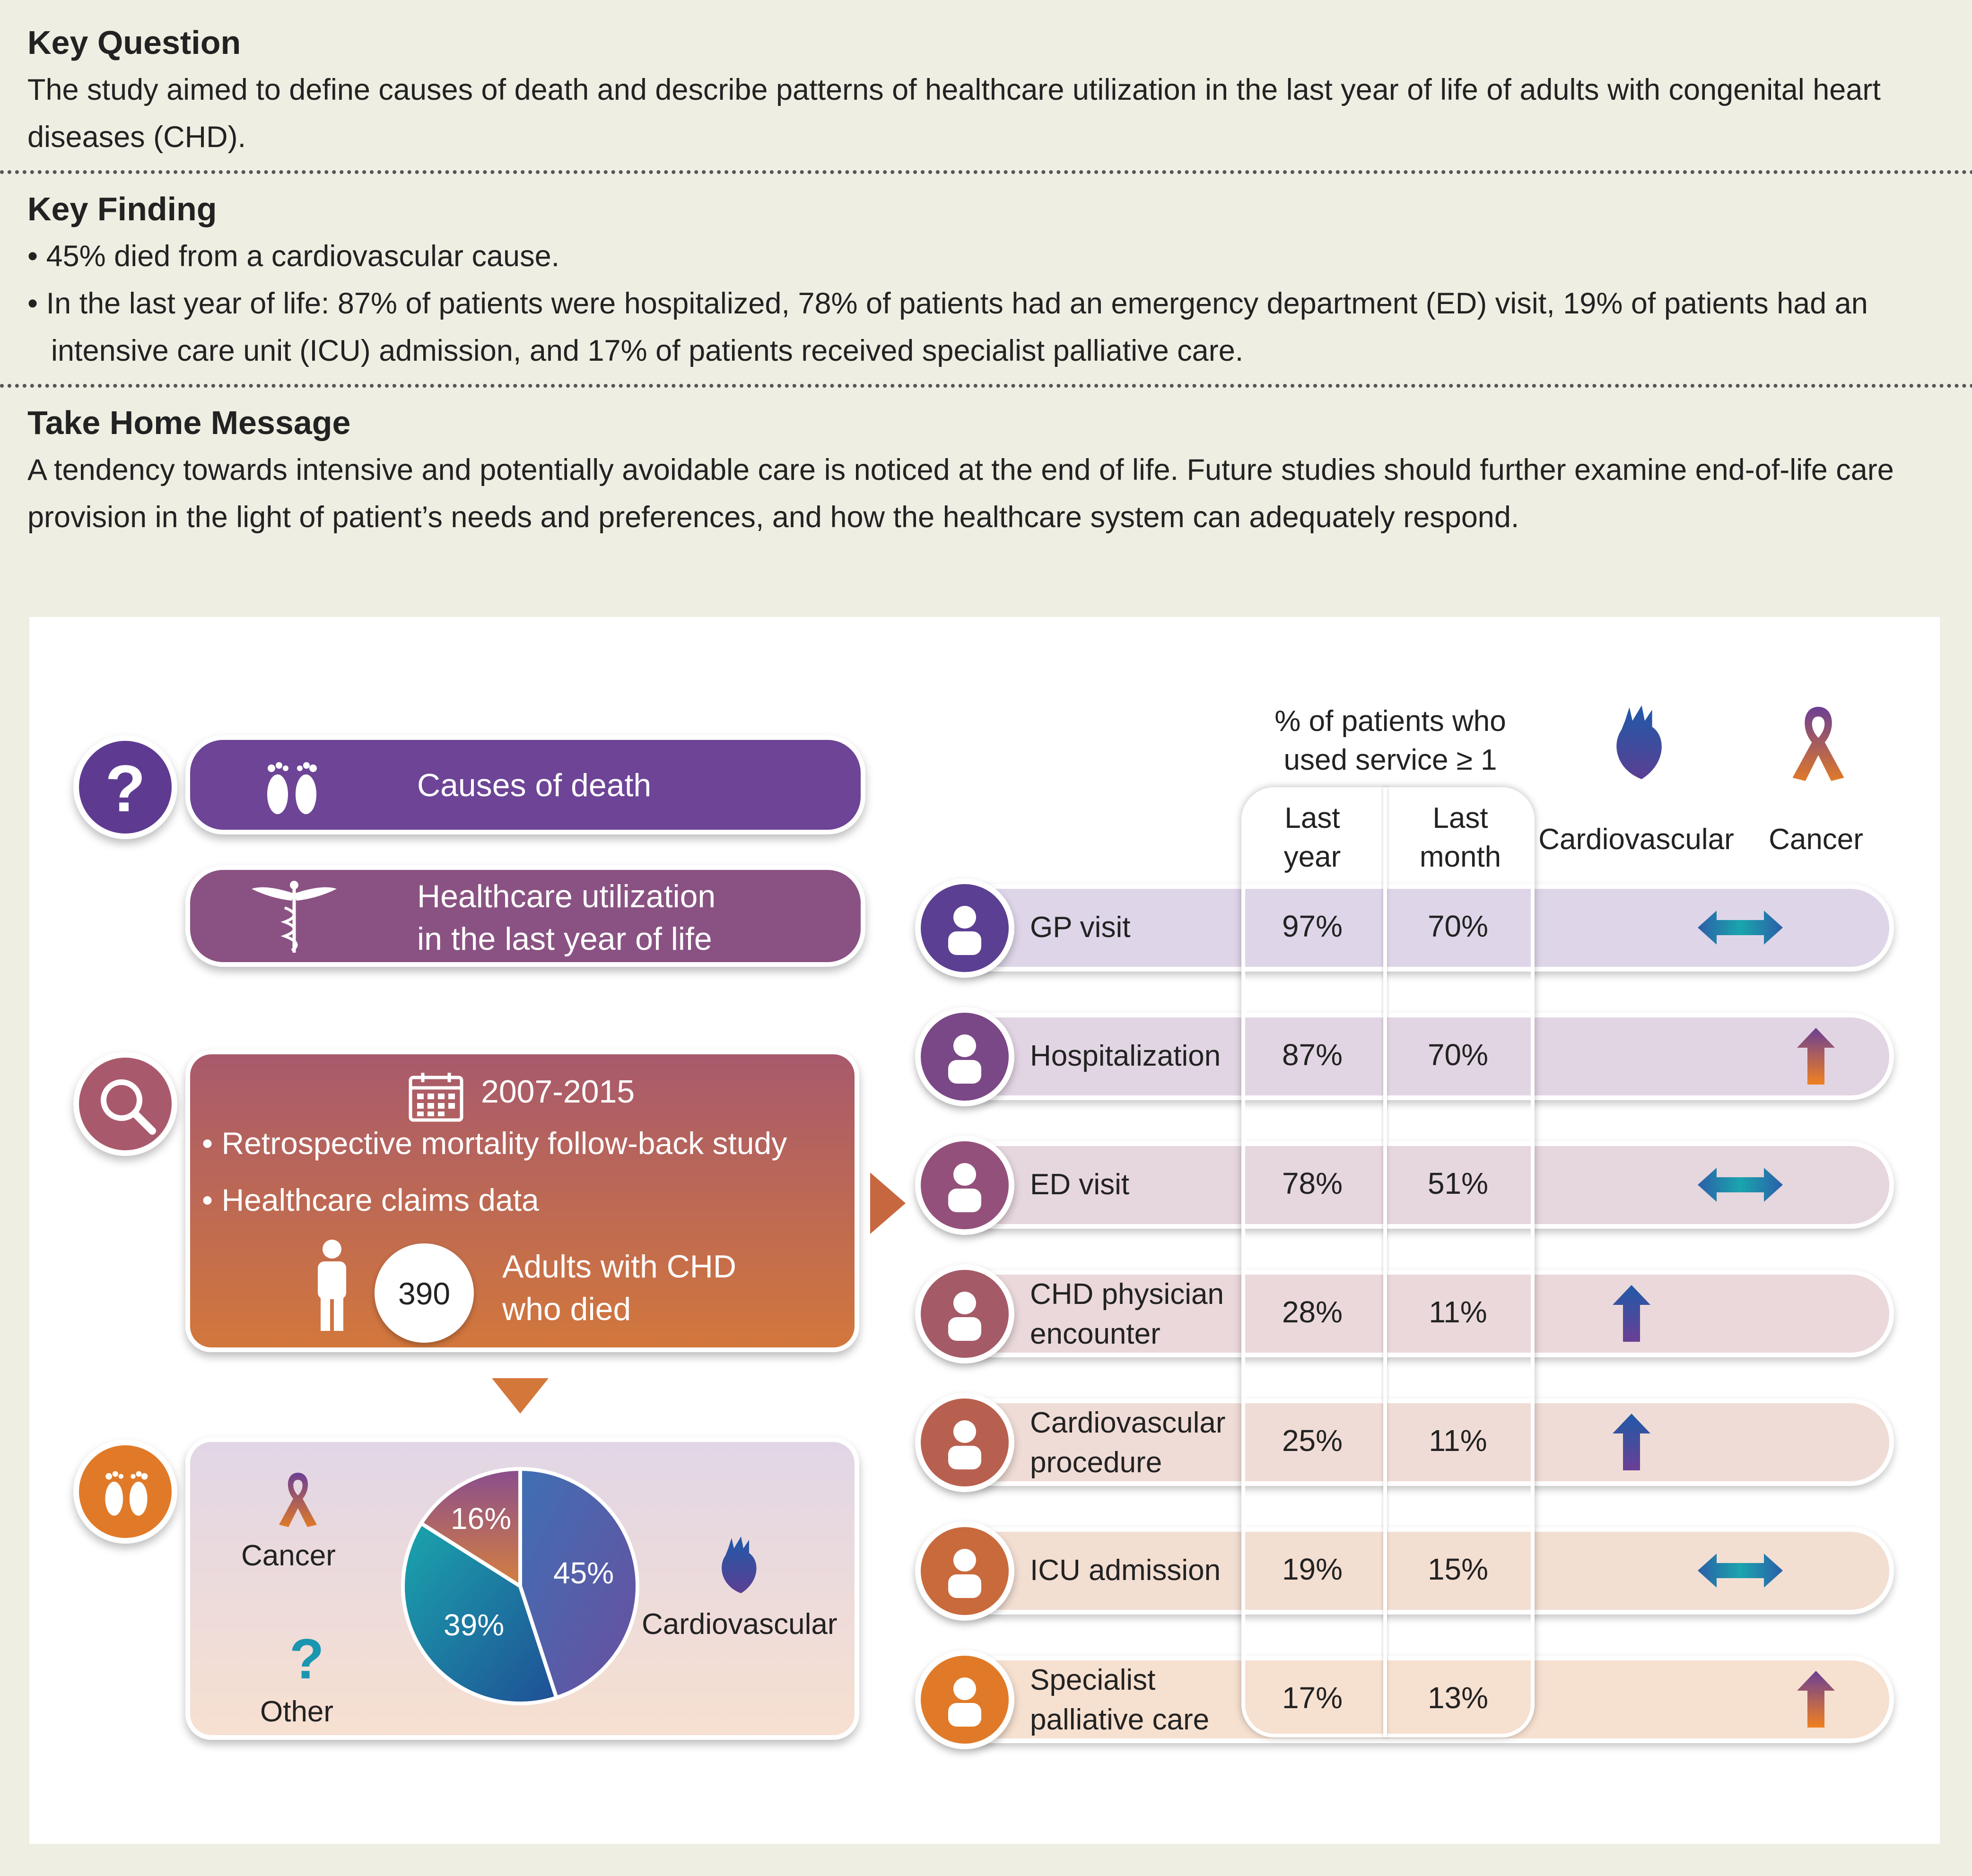  Describe the element at coordinates (964, 1442) in the screenshot. I see `heart-organ-icon` at that location.